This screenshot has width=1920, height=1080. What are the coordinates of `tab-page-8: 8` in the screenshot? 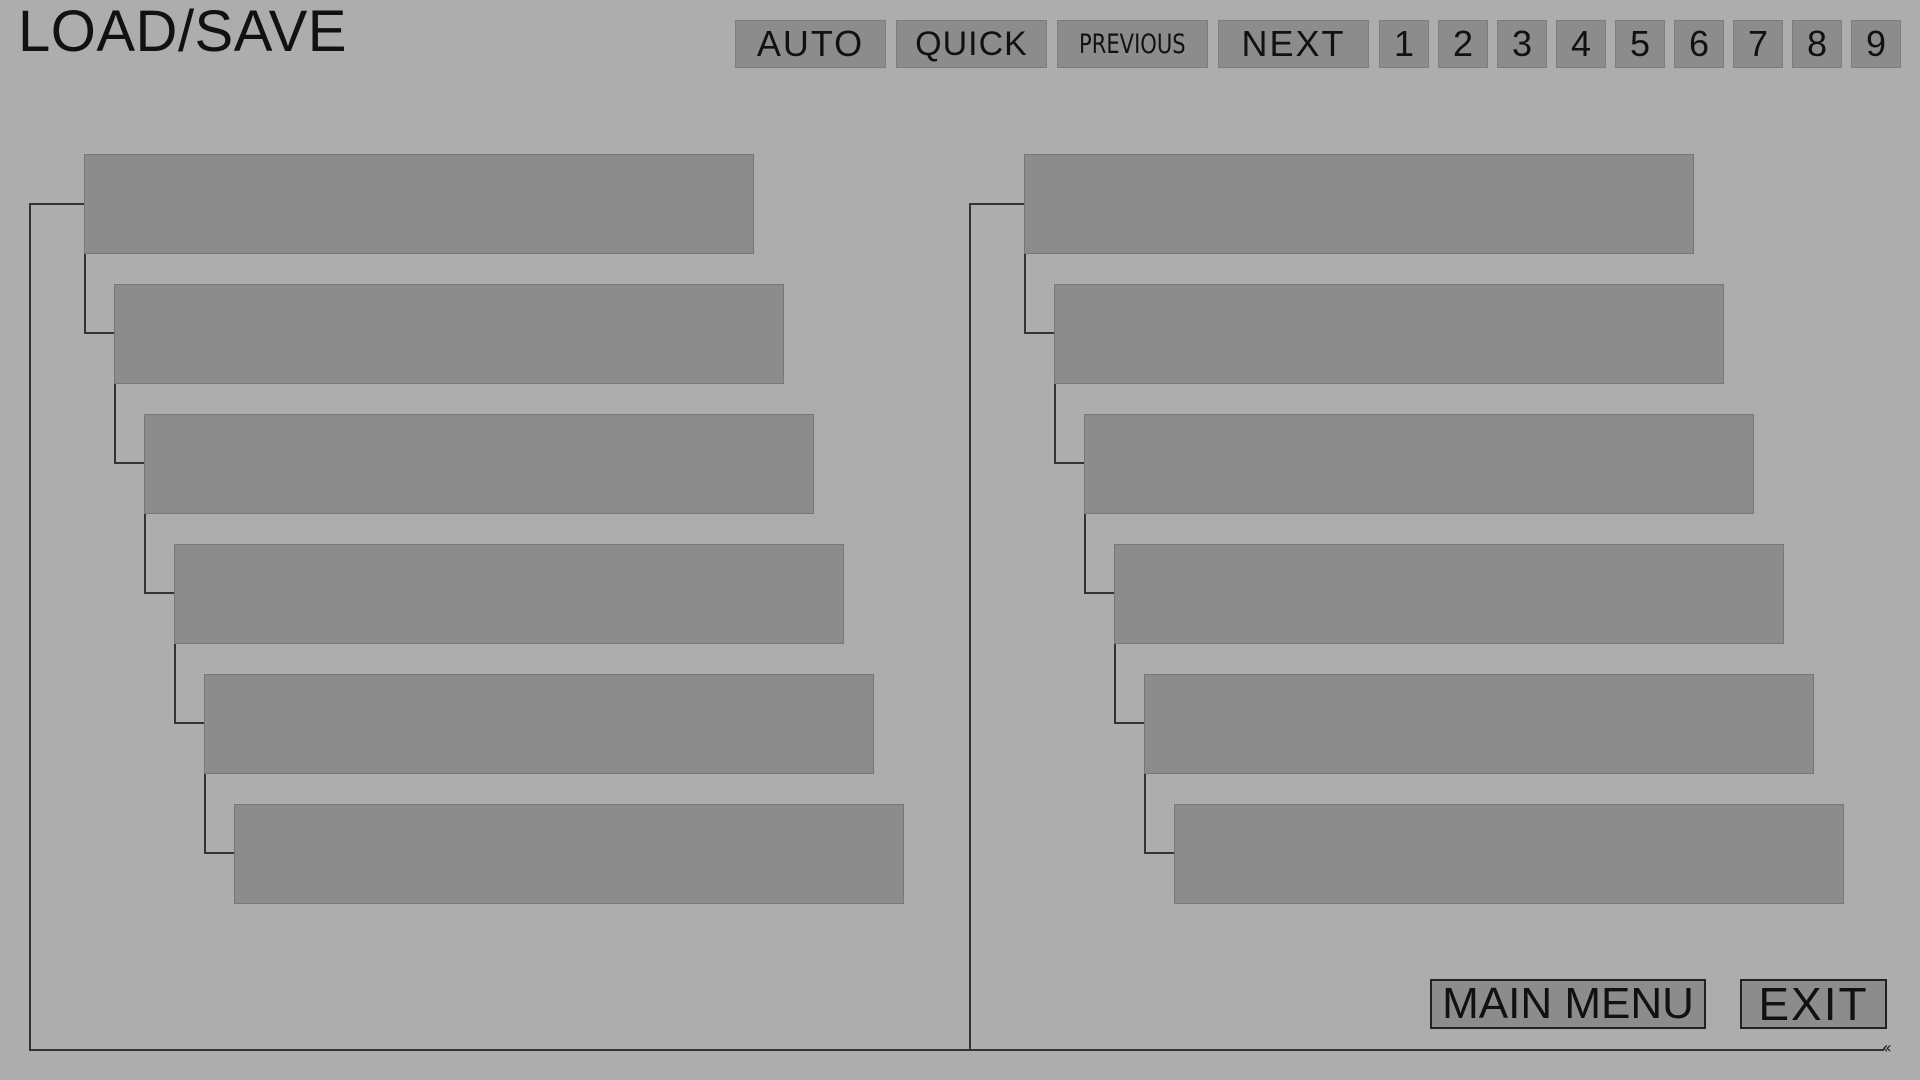 It's located at (1817, 44).